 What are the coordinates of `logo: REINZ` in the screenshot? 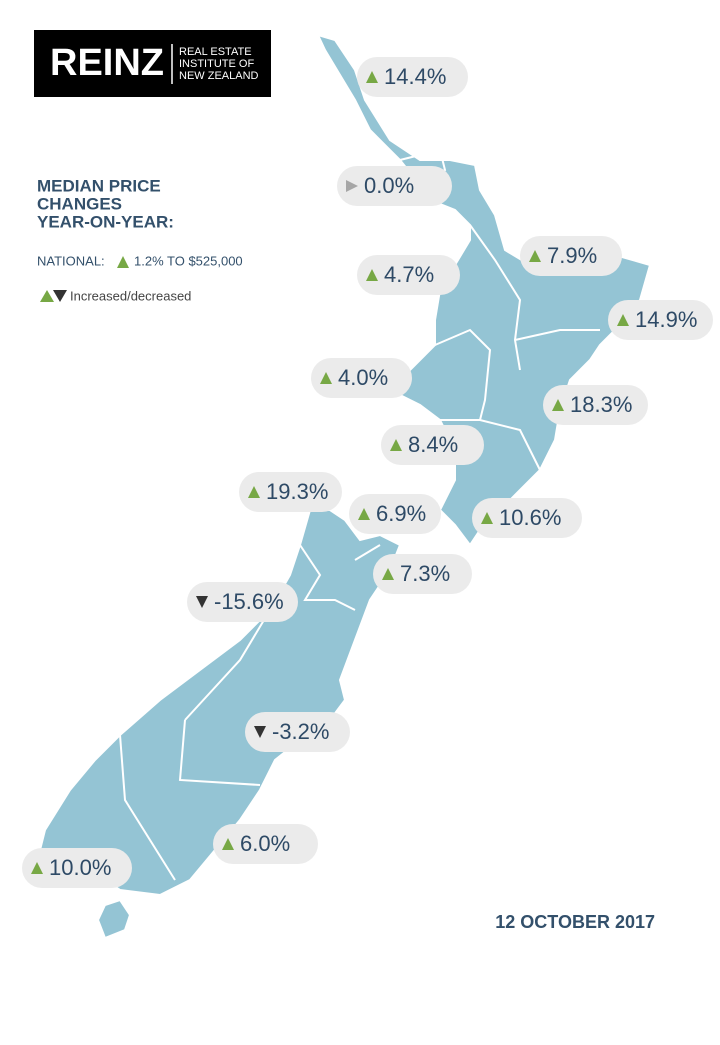 It's located at (107, 63).